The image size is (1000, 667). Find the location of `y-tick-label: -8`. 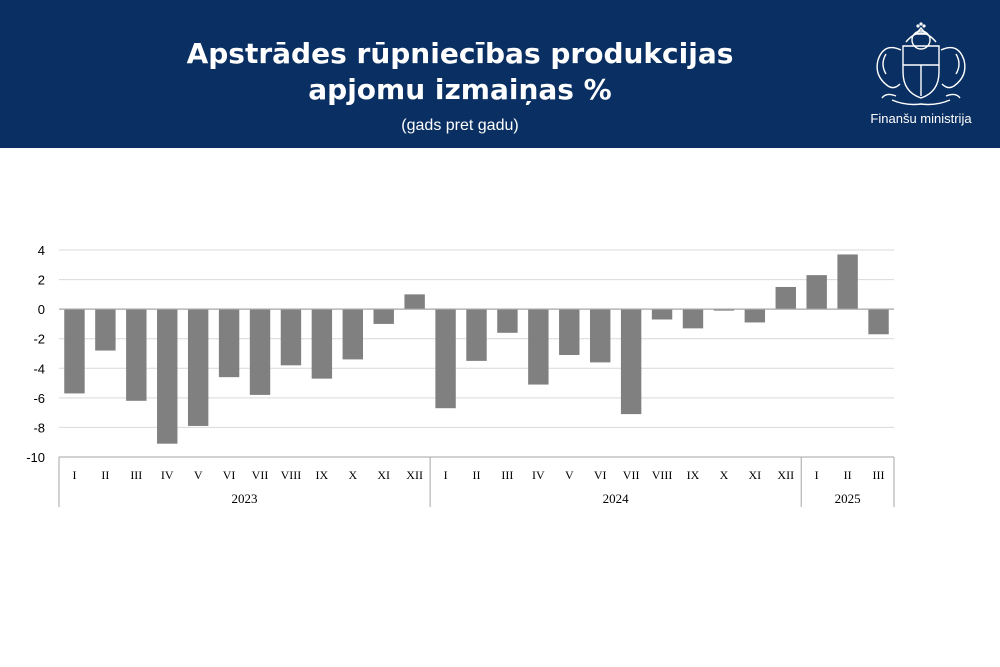

y-tick-label: -8 is located at coordinates (39, 427).